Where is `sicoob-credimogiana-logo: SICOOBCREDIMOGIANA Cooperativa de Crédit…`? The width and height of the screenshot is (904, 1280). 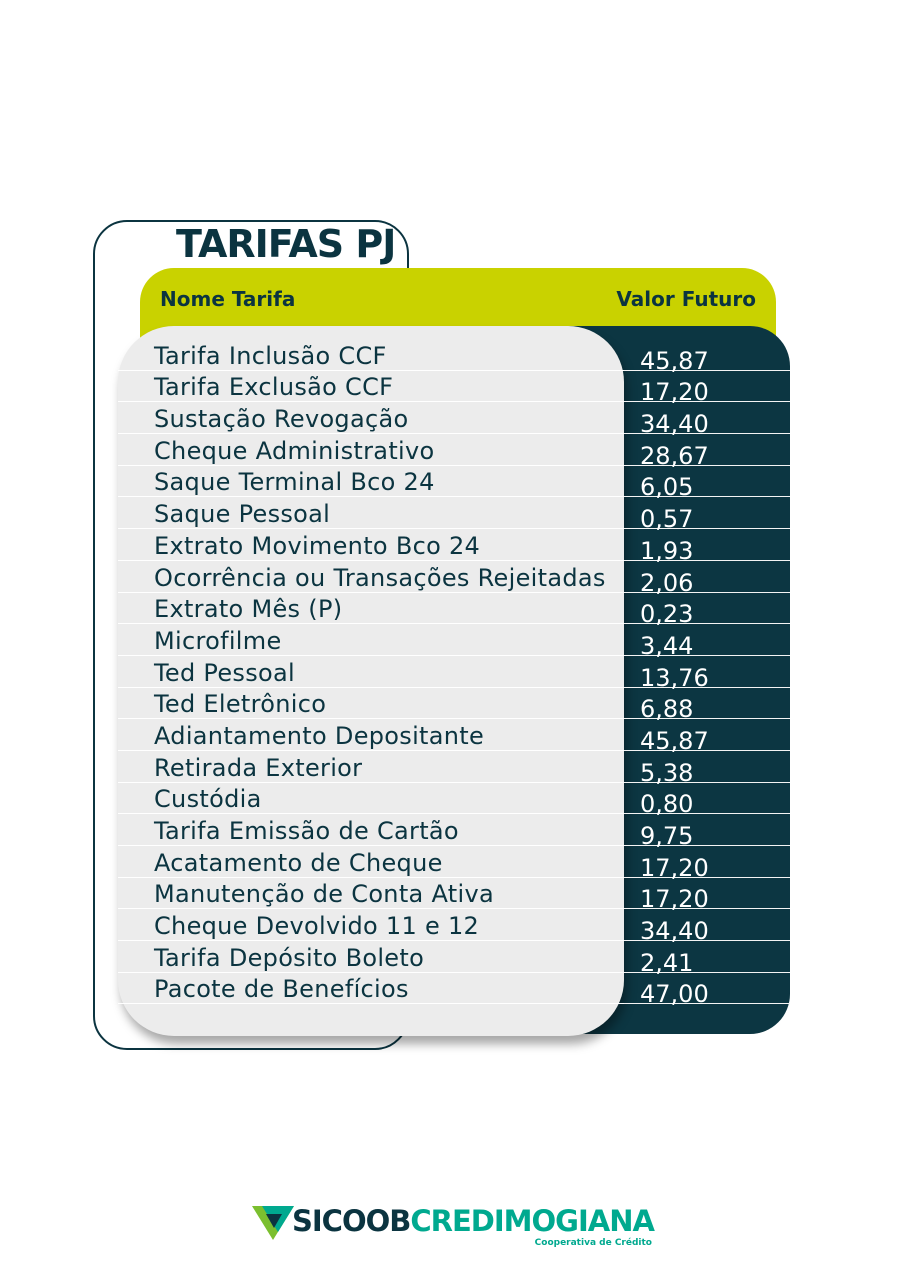 sicoob-credimogiana-logo: SICOOBCREDIMOGIANA Cooperativa de Crédit… is located at coordinates (453, 1230).